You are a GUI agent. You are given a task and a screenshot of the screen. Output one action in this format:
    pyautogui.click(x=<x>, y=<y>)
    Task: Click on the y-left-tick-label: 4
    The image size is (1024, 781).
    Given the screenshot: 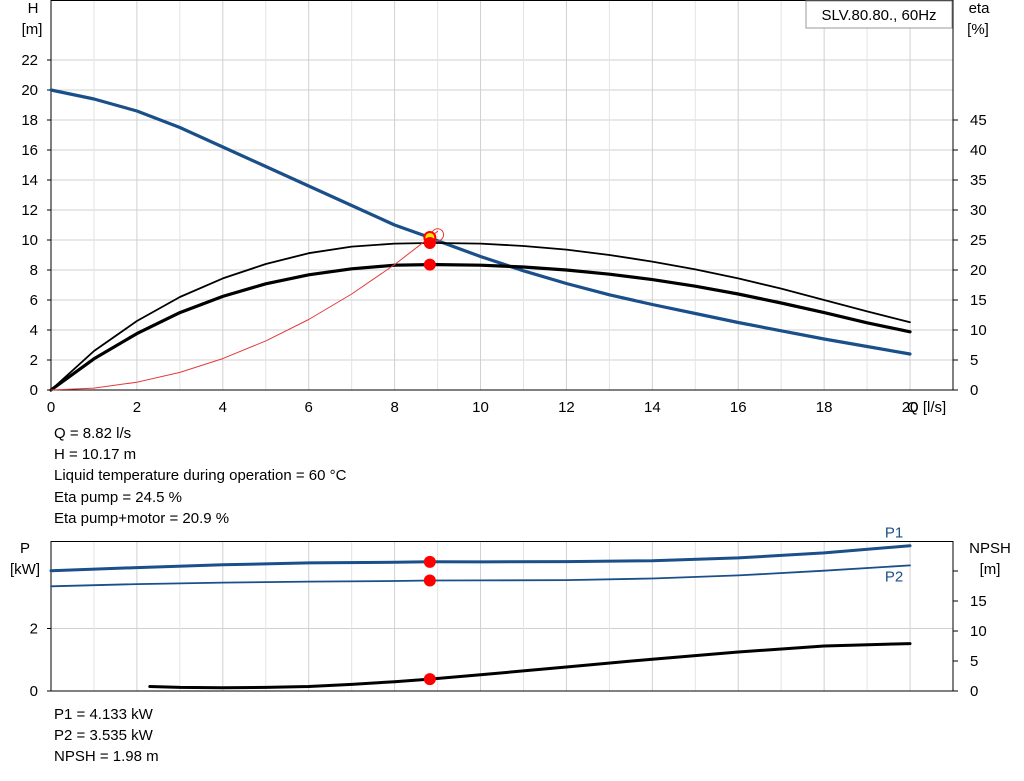 What is the action you would take?
    pyautogui.click(x=34, y=330)
    